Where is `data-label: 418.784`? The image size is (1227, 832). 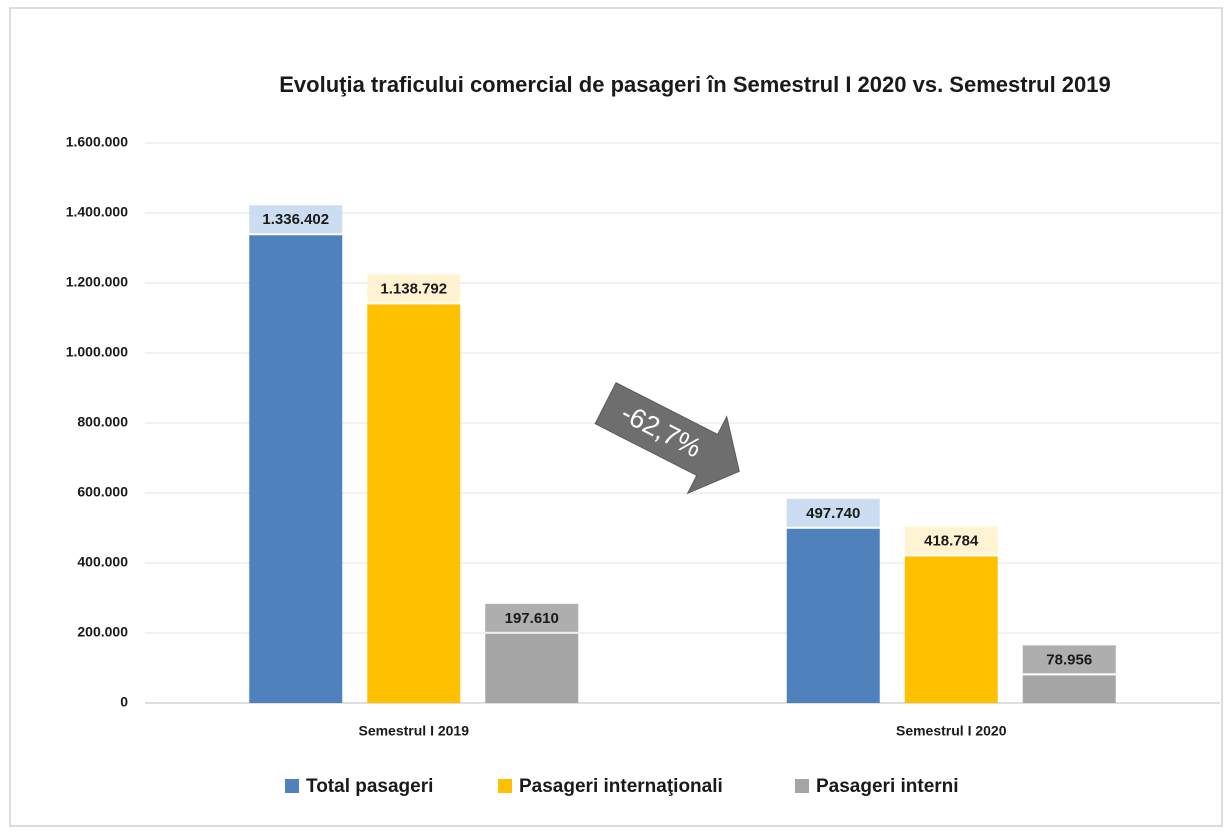
data-label: 418.784 is located at coordinates (951, 540).